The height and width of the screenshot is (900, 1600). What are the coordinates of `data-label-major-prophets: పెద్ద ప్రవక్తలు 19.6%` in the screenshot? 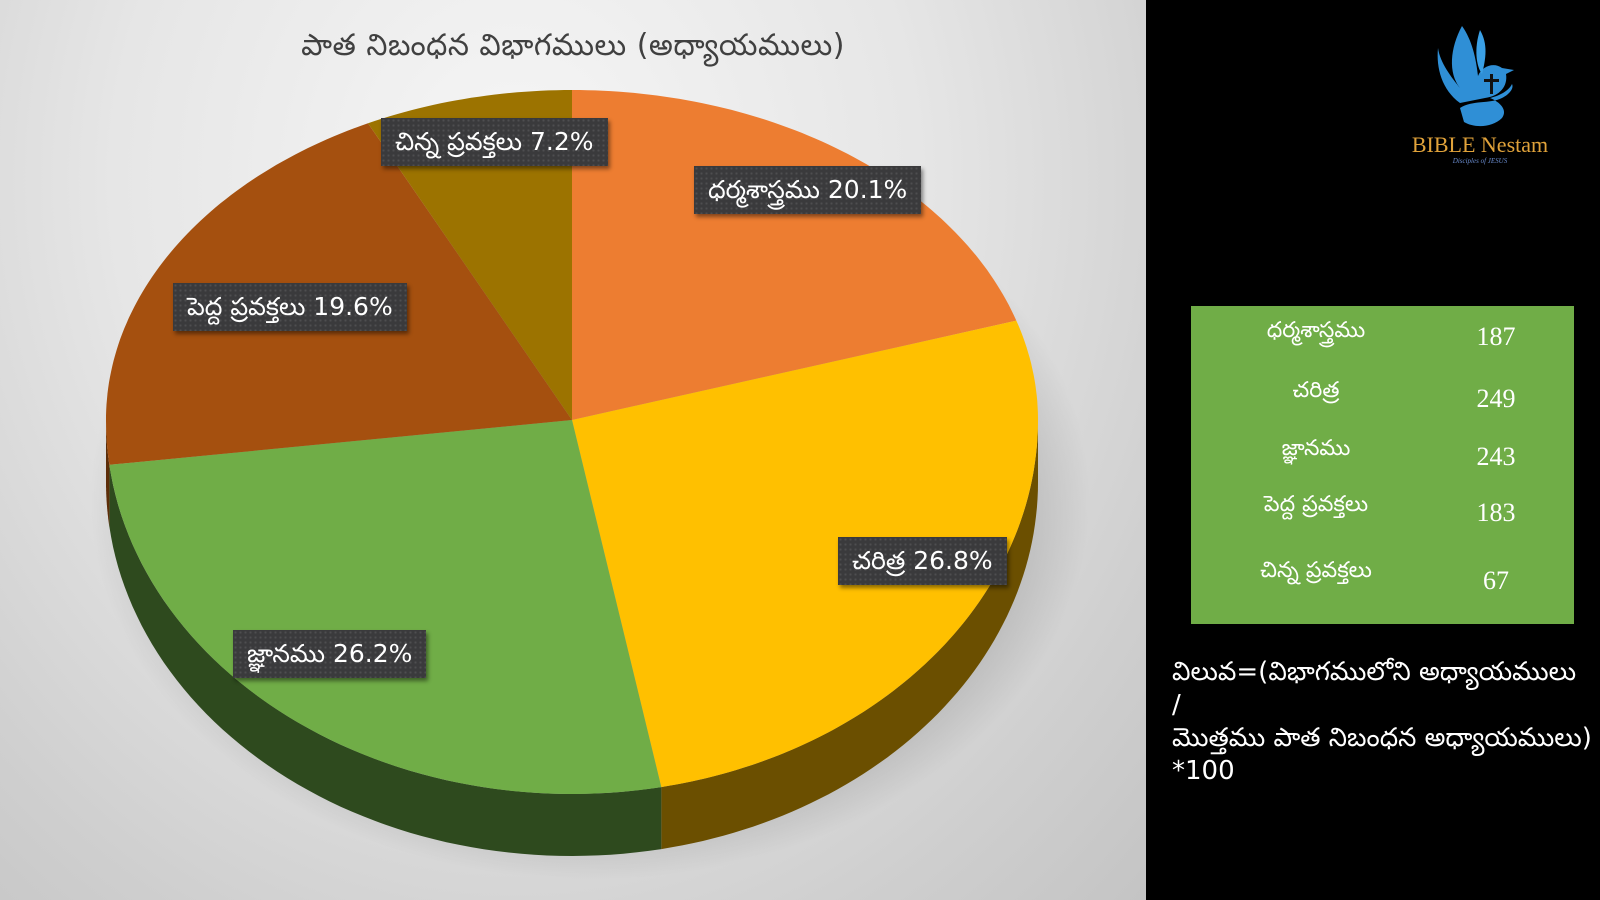 It's located at (290, 307).